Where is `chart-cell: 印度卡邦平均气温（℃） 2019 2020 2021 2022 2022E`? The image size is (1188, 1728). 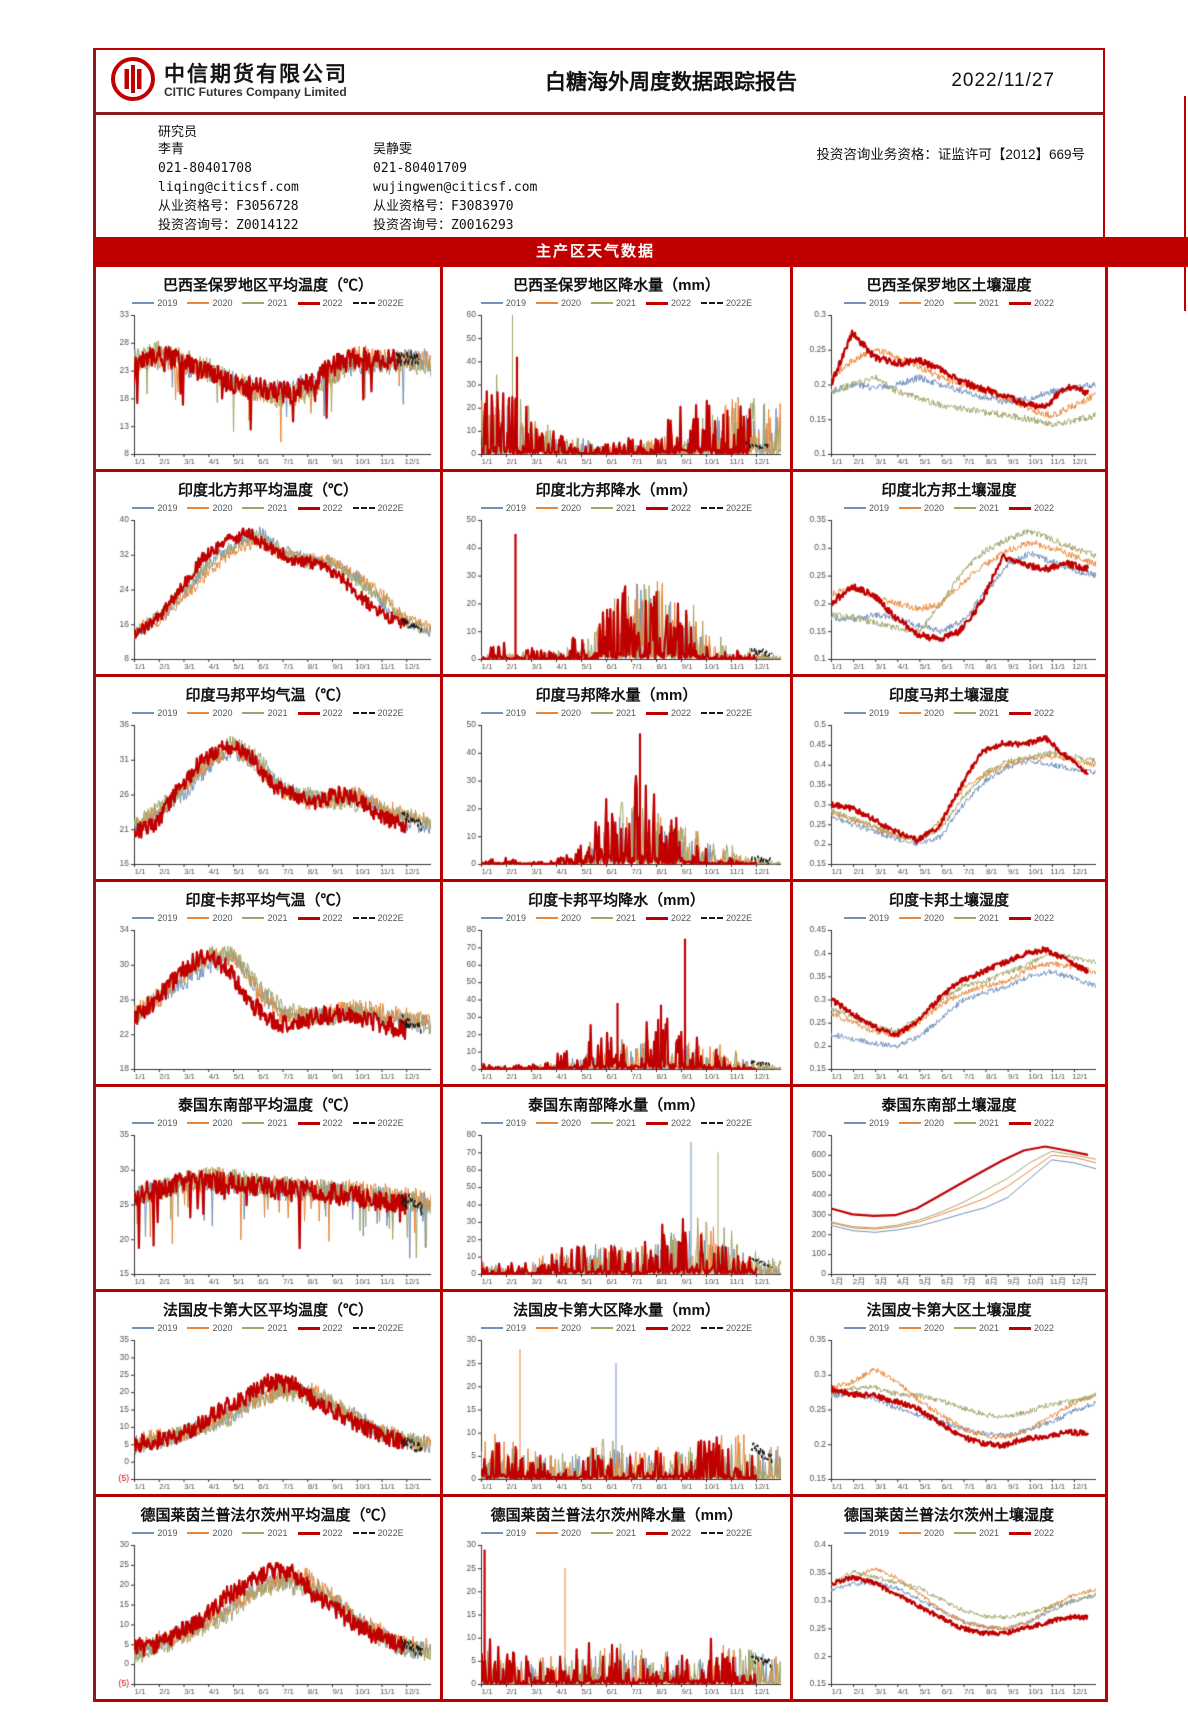
chart-cell: 印度卡邦平均气温（℃） 2019 2020 2021 2022 2022E is located at coordinates (269, 984).